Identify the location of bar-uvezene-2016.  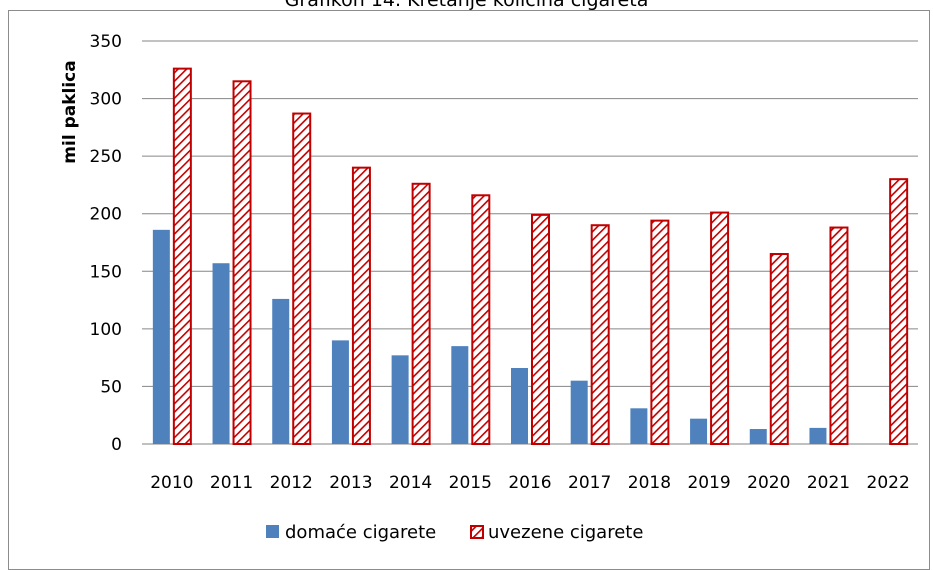
(540, 329).